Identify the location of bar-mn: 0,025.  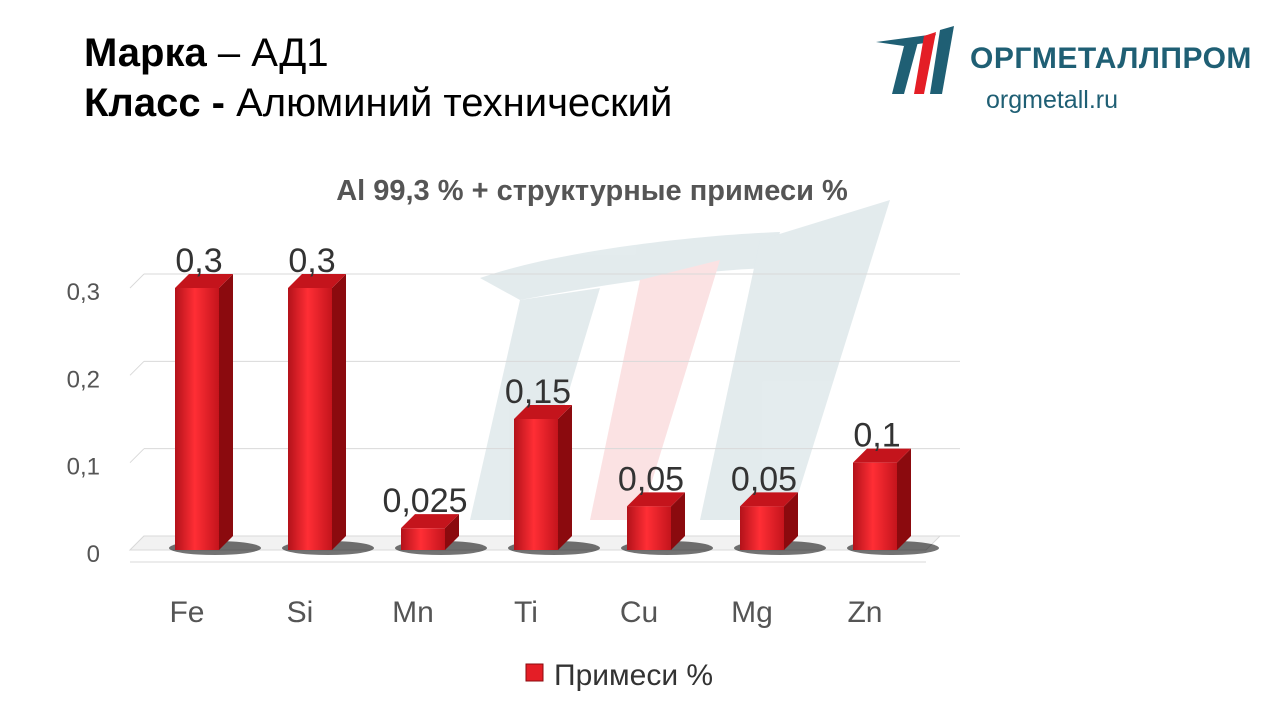
(434, 518).